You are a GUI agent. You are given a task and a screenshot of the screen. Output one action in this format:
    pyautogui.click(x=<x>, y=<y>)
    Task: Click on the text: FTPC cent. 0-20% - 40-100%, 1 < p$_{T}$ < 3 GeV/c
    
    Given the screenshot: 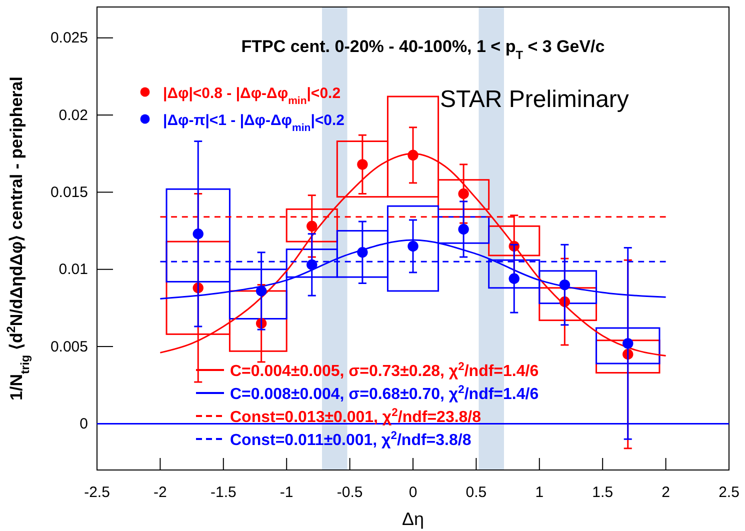 What is the action you would take?
    pyautogui.click(x=423, y=49)
    